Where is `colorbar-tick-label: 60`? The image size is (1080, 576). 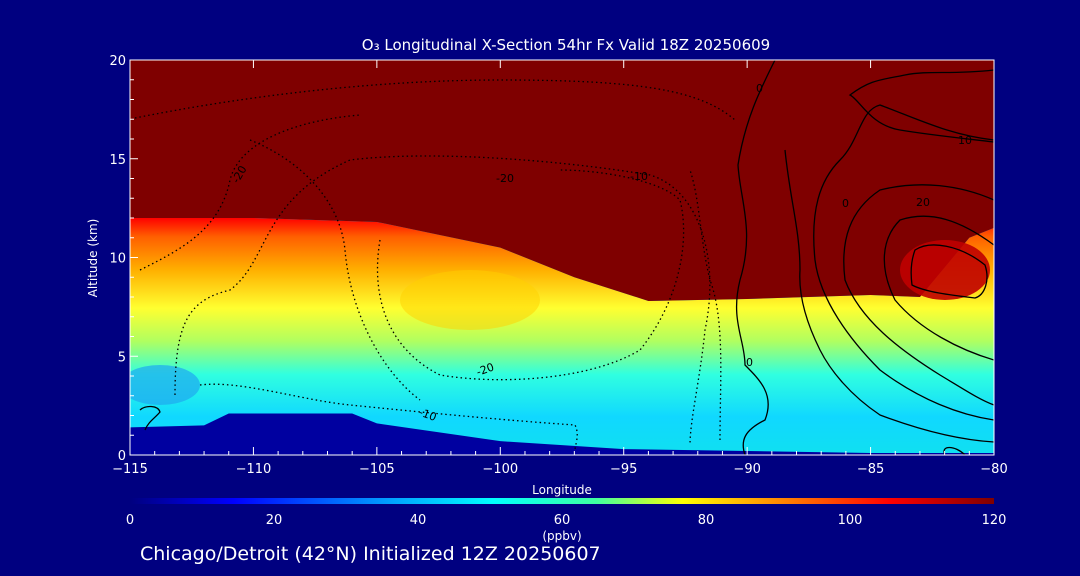
colorbar-tick-label: 60 is located at coordinates (562, 520).